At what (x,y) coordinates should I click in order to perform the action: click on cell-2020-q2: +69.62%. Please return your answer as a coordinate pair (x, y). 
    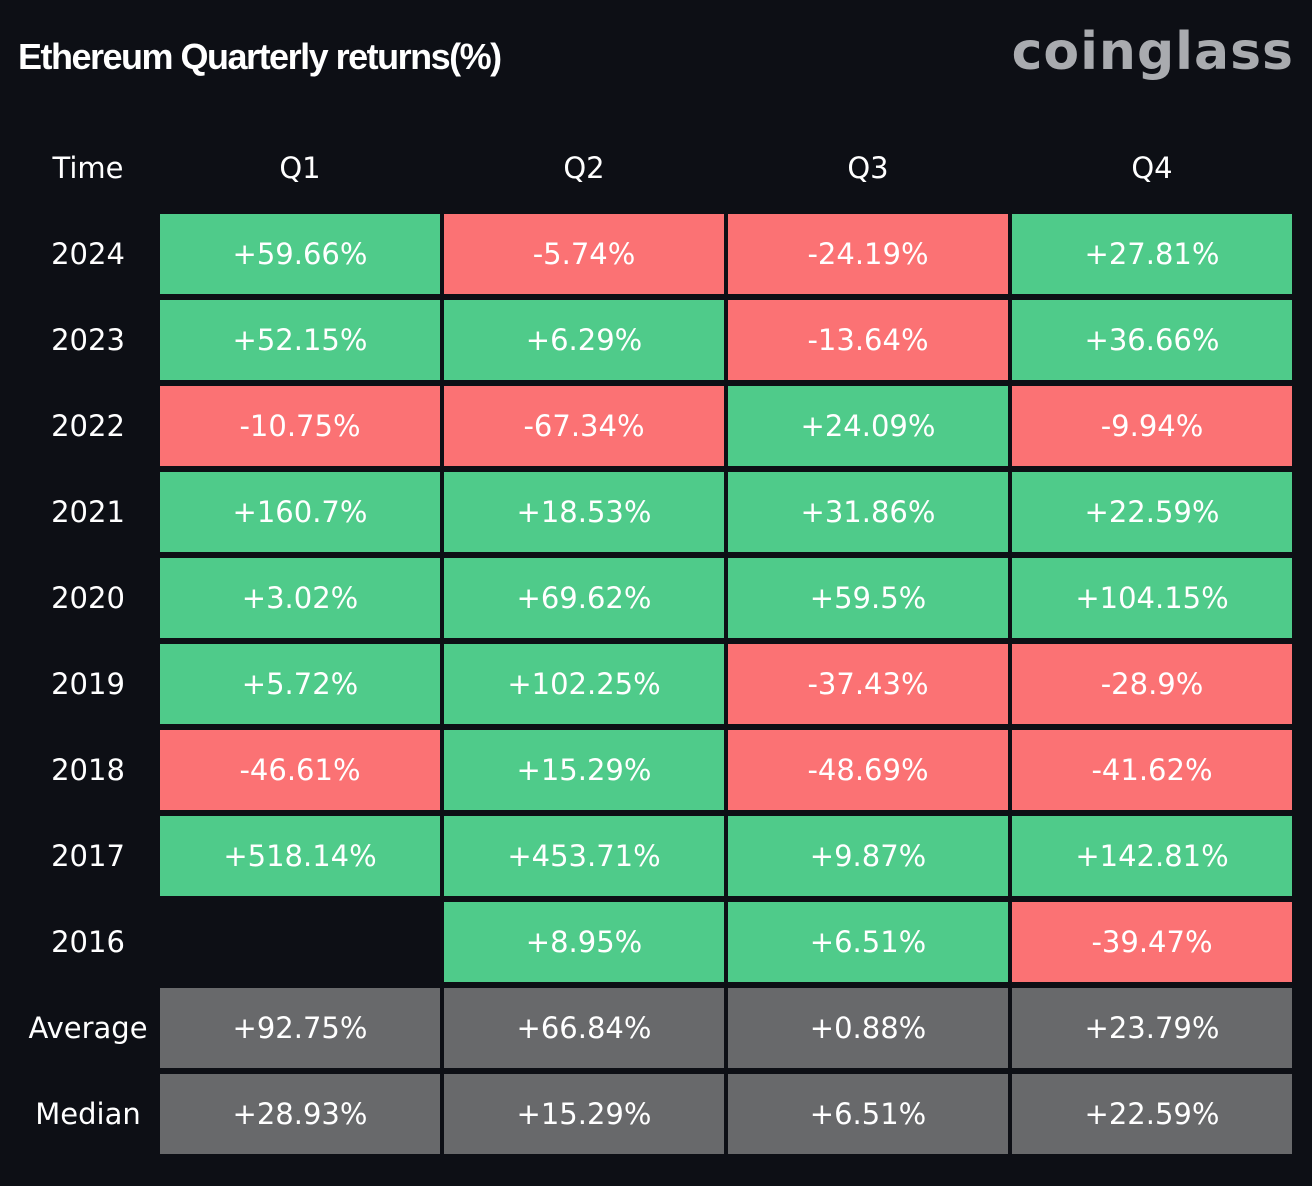
    Looking at the image, I should click on (584, 598).